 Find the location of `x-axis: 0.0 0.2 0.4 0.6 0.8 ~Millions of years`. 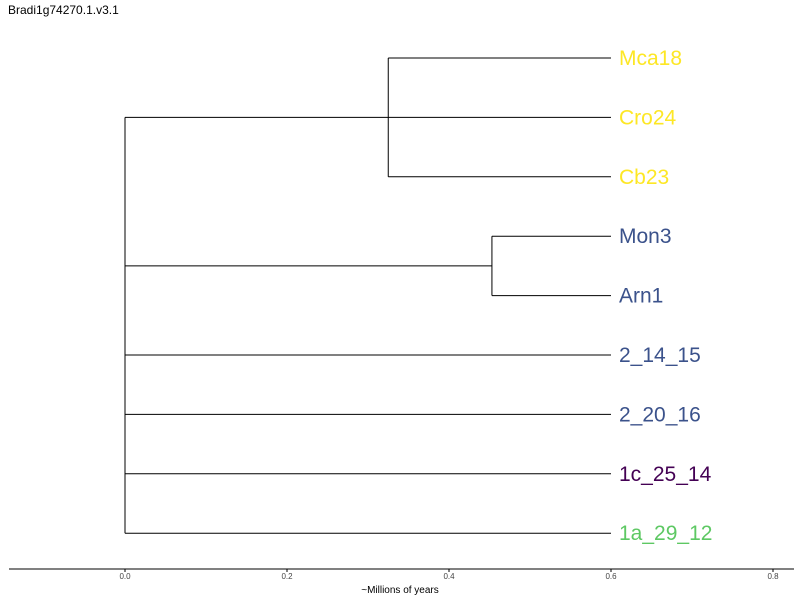

x-axis: 0.0 0.2 0.4 0.6 0.8 ~Millions of years is located at coordinates (401, 582).